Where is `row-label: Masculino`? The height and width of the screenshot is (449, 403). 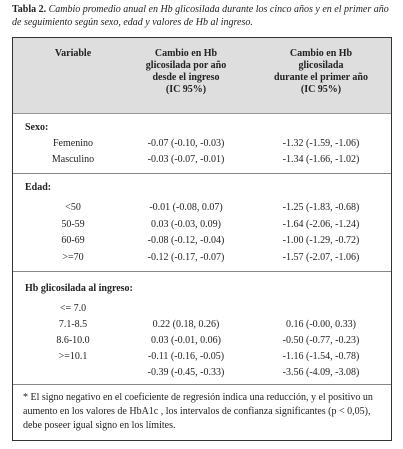
row-label: Masculino is located at coordinates (73, 159).